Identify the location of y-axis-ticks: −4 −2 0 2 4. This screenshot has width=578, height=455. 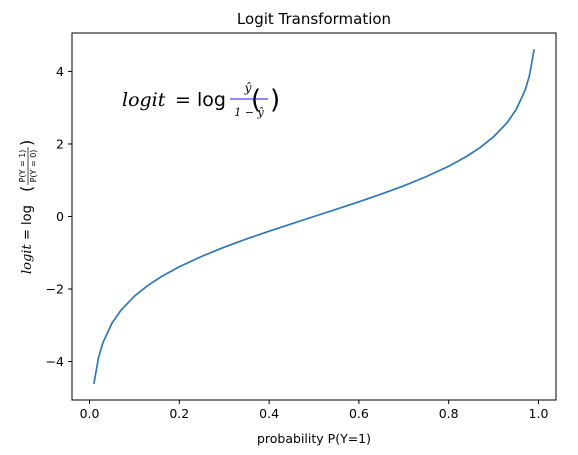
(59, 216).